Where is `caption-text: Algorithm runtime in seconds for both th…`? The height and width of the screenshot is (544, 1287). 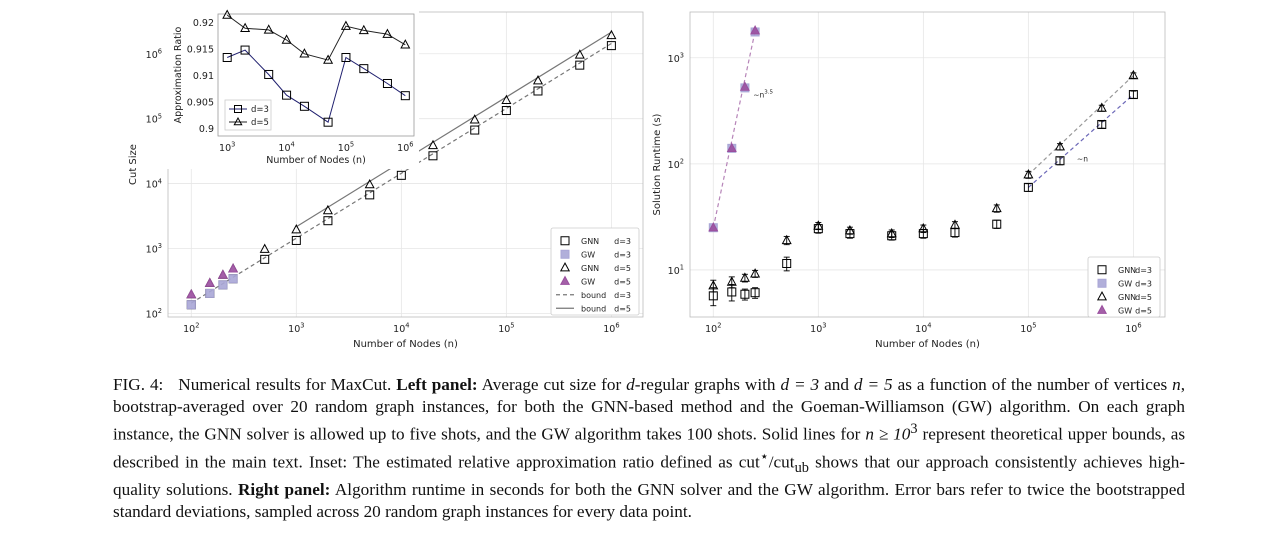
caption-text: Algorithm runtime in seconds for both th… is located at coordinates (649, 500).